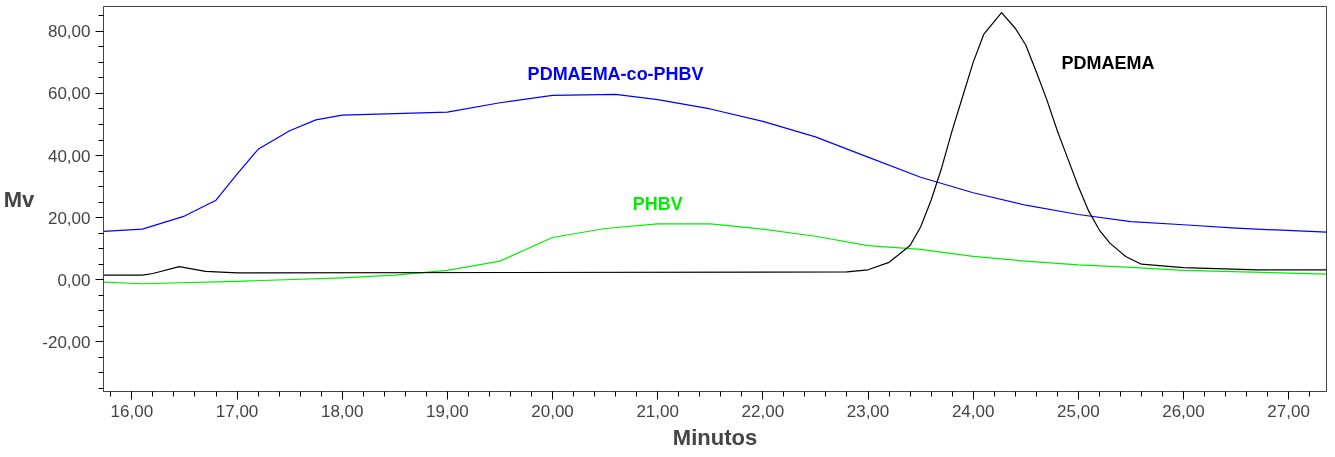 This screenshot has height=457, width=1335. What do you see at coordinates (19, 199) in the screenshot?
I see `y-axis-title: Mv` at bounding box center [19, 199].